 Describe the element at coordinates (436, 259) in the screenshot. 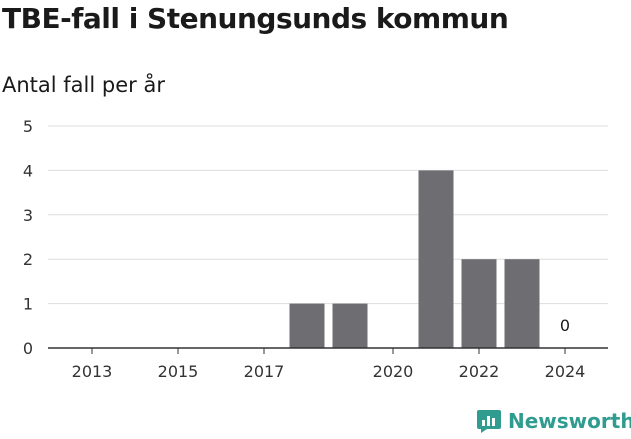

I see `bar-2021` at that location.